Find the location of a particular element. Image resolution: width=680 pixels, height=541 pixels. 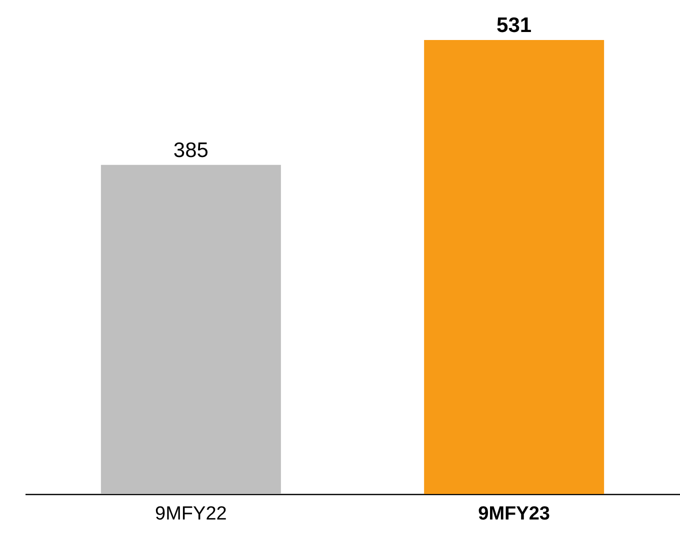

data-label: 531 is located at coordinates (514, 25).